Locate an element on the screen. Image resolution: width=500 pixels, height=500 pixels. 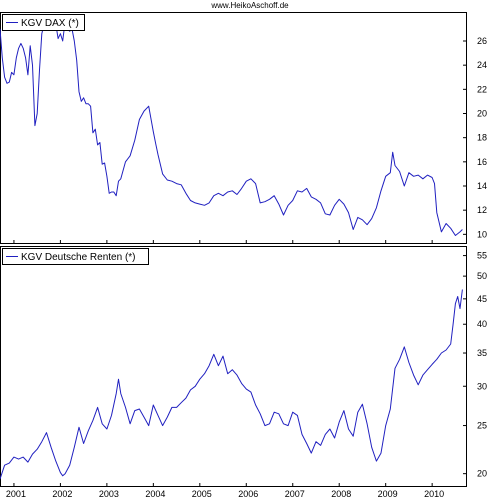
legend-label: KGV Deutsche Renten (*) is located at coordinates (78, 257).